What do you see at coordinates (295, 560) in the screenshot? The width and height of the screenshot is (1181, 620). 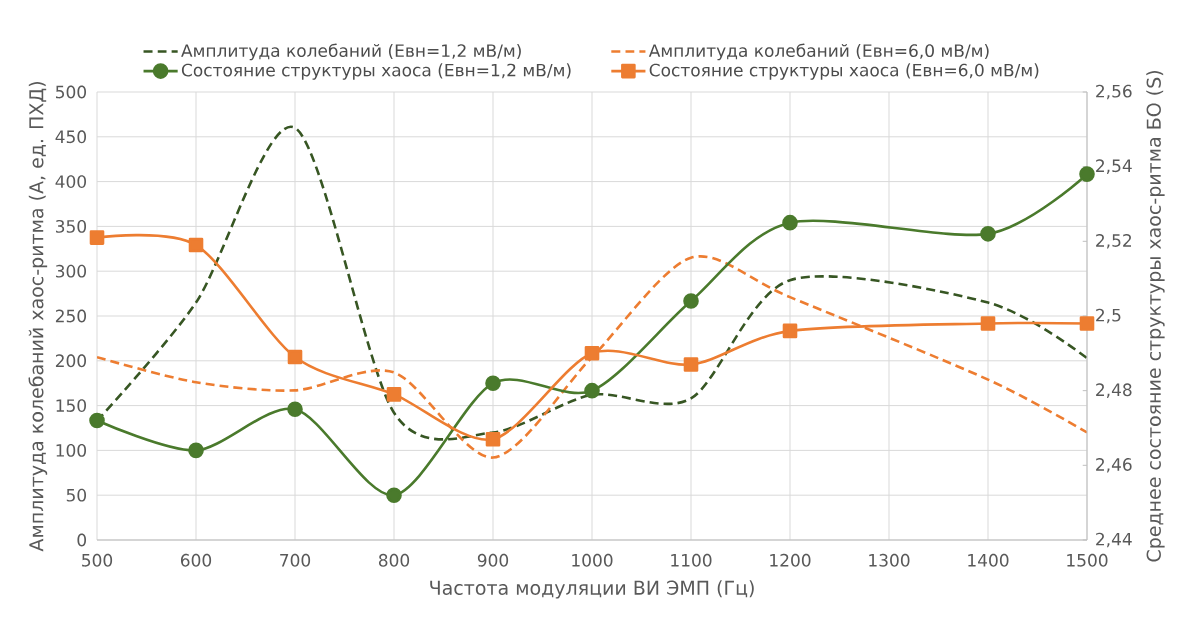 I see `x-tick-label: 700` at bounding box center [295, 560].